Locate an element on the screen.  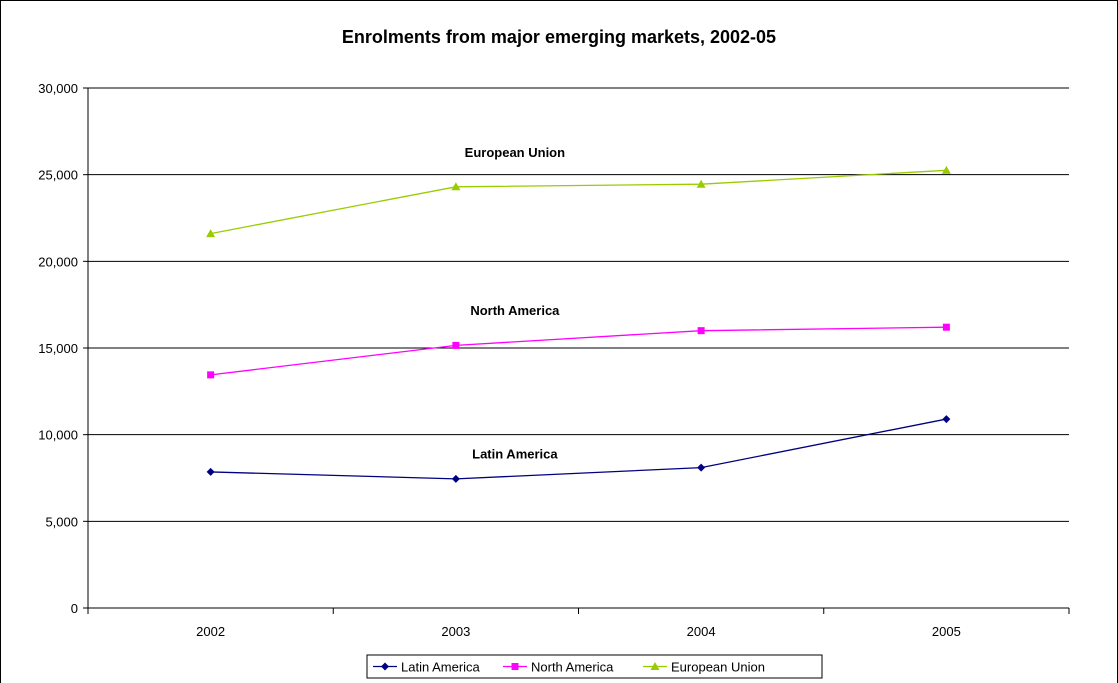
x-tick-label: 2003 is located at coordinates (455, 631).